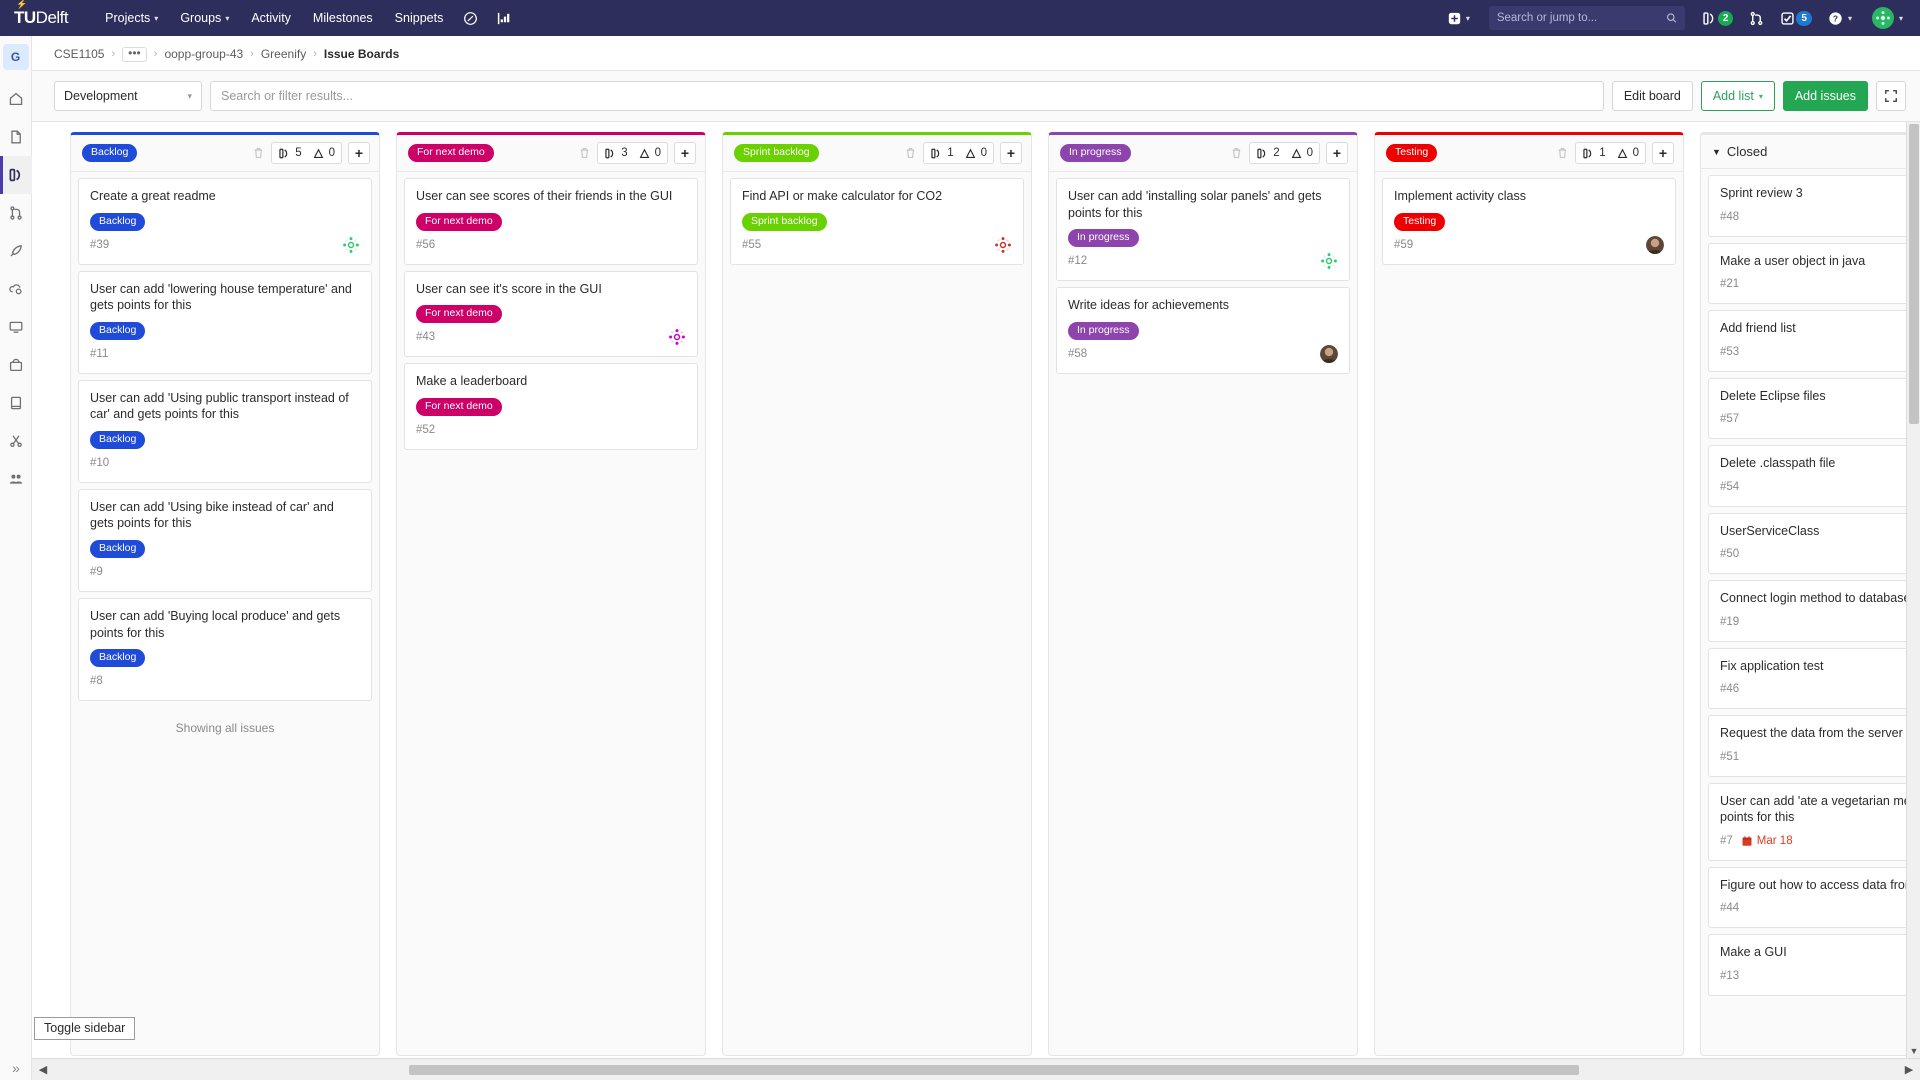 The height and width of the screenshot is (1080, 1920). What do you see at coordinates (1814, 678) in the screenshot?
I see `issue-card: Fix application test #46` at bounding box center [1814, 678].